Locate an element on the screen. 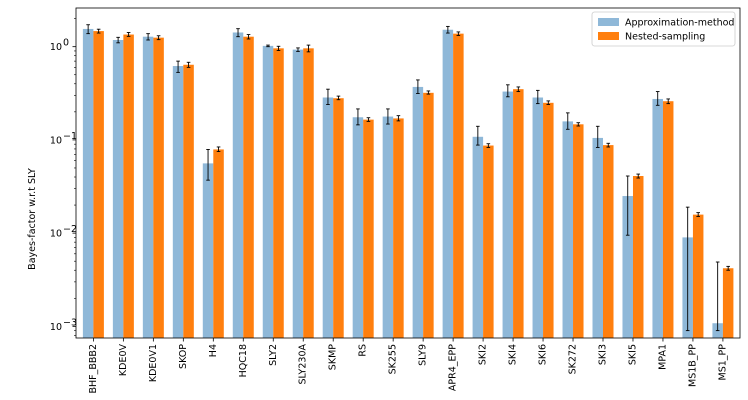  y-axis-label: Bayes-factor w.r.t SLY is located at coordinates (32, 219).